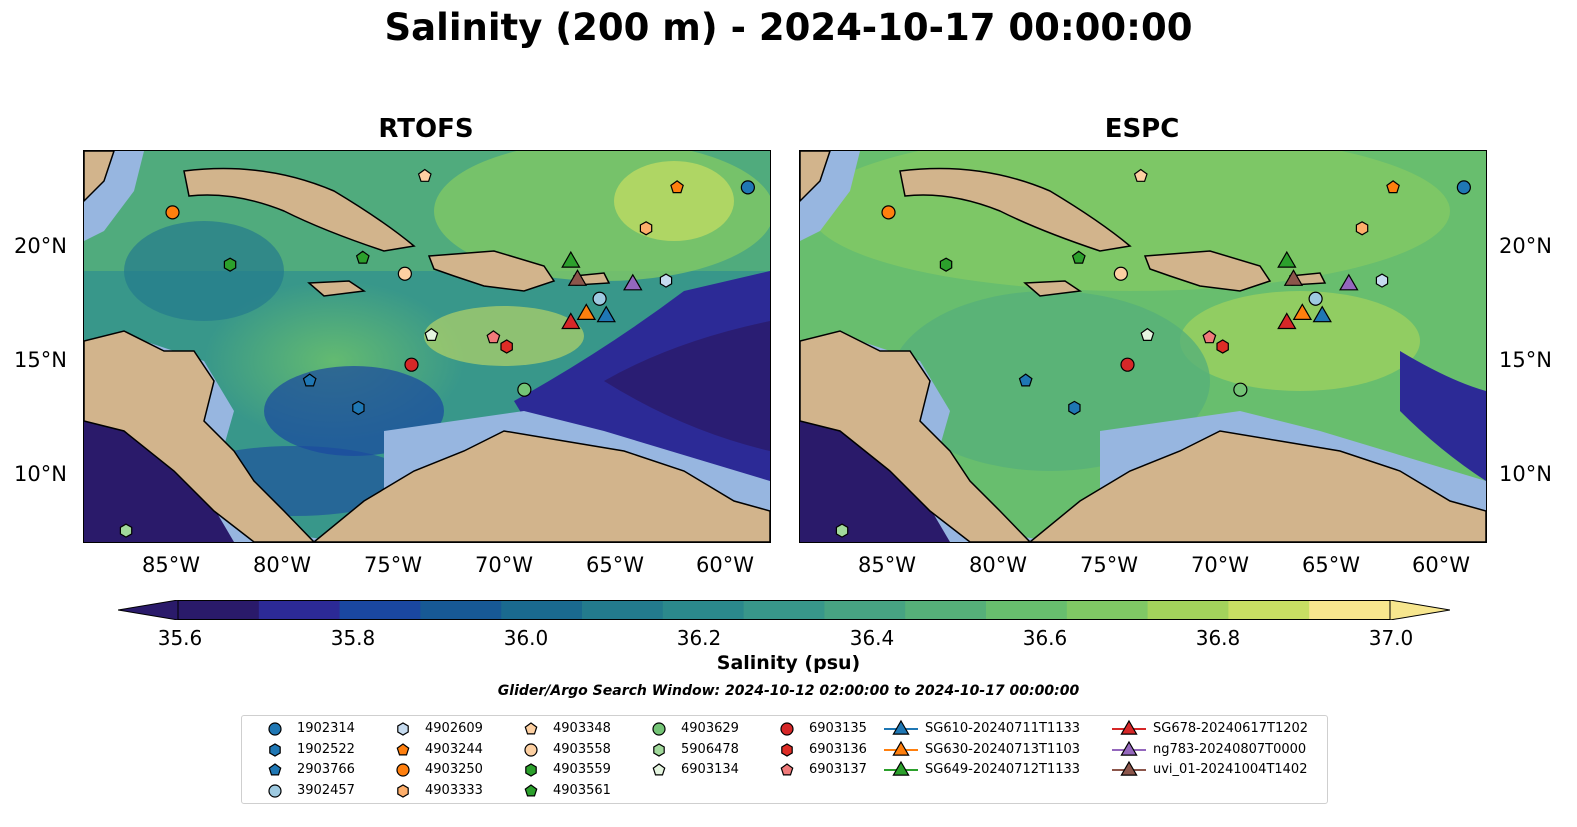  Describe the element at coordinates (1300, 341) in the screenshot. I see `ocean-field-east` at that location.